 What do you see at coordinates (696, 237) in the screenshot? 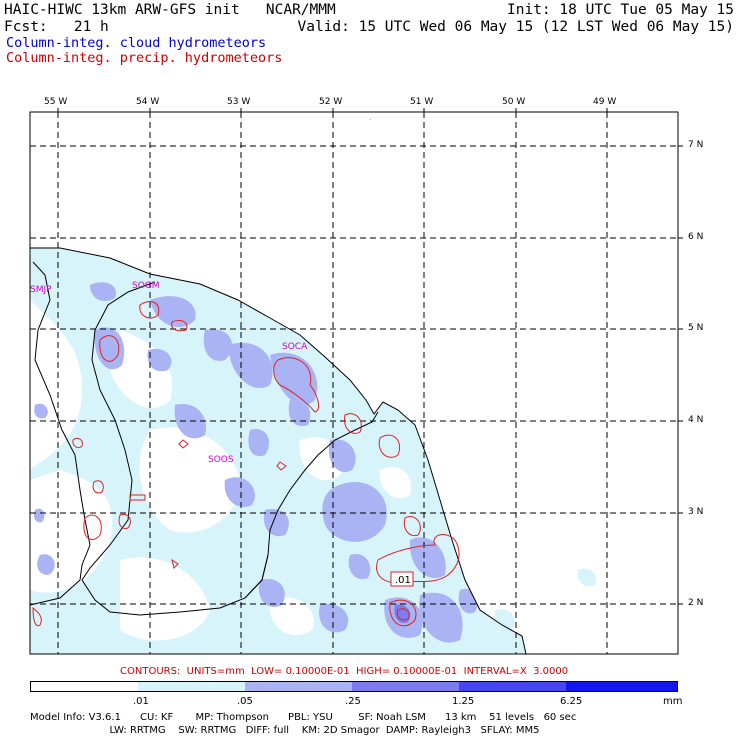
I see `lat-label-6n: 6 N` at bounding box center [696, 237].